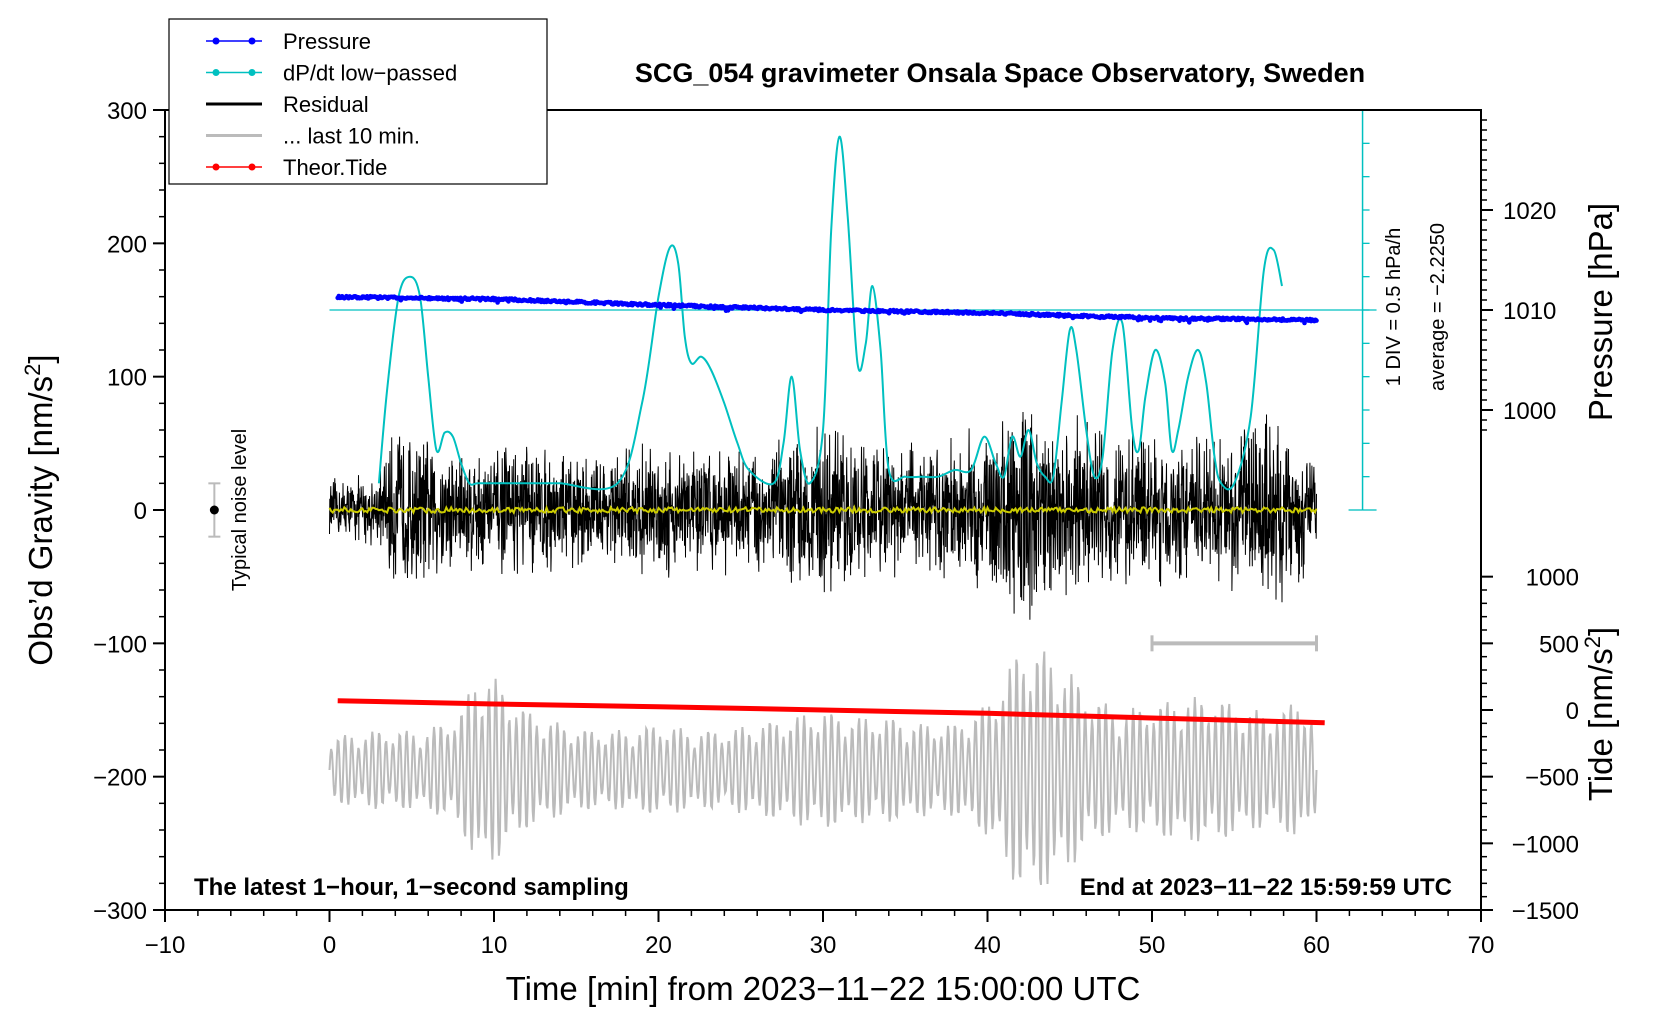 This screenshot has height=1020, width=1660. I want to click on y-tick-label: 300, so click(127, 111).